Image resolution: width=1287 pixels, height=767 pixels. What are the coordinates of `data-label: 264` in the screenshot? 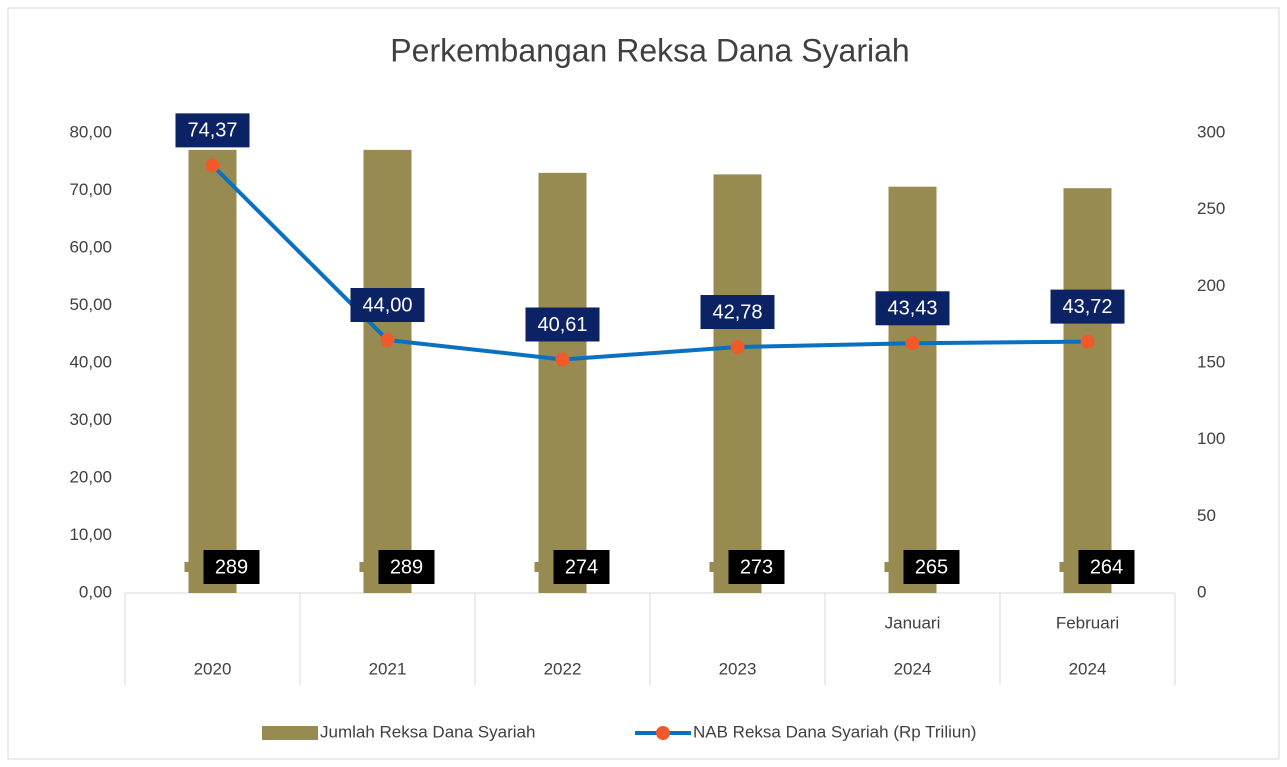 It's located at (1106, 567).